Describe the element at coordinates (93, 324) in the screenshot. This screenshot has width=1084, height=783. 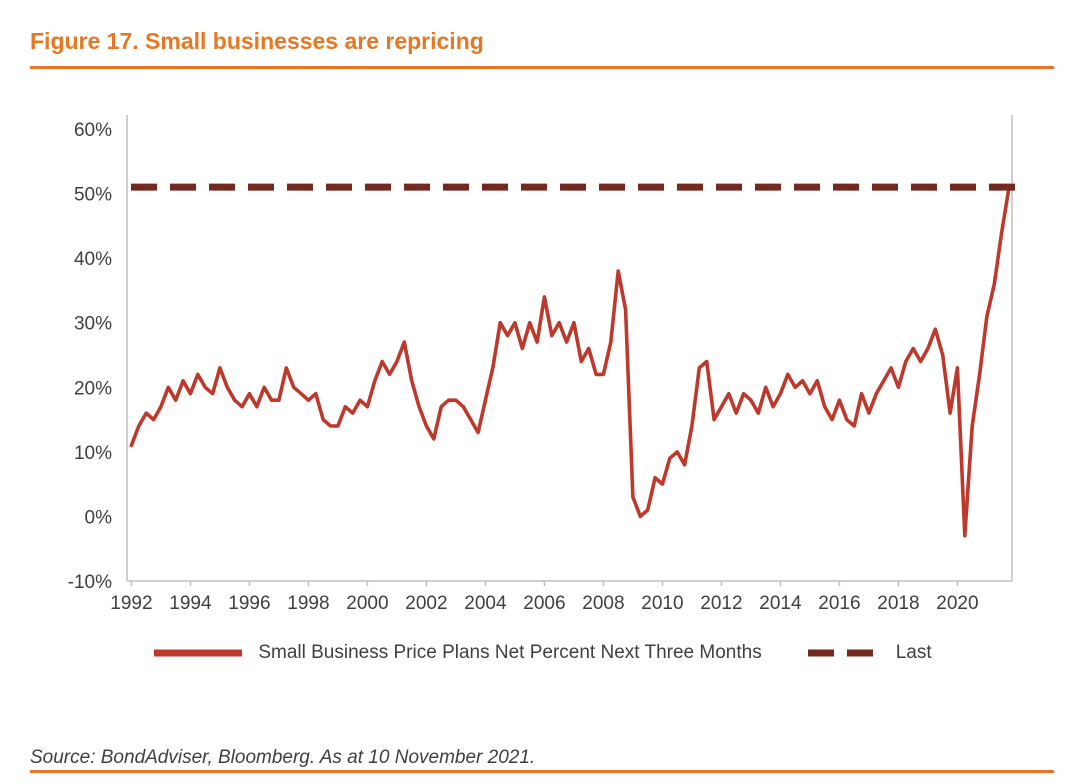
I see `svg-text: 30%` at that location.